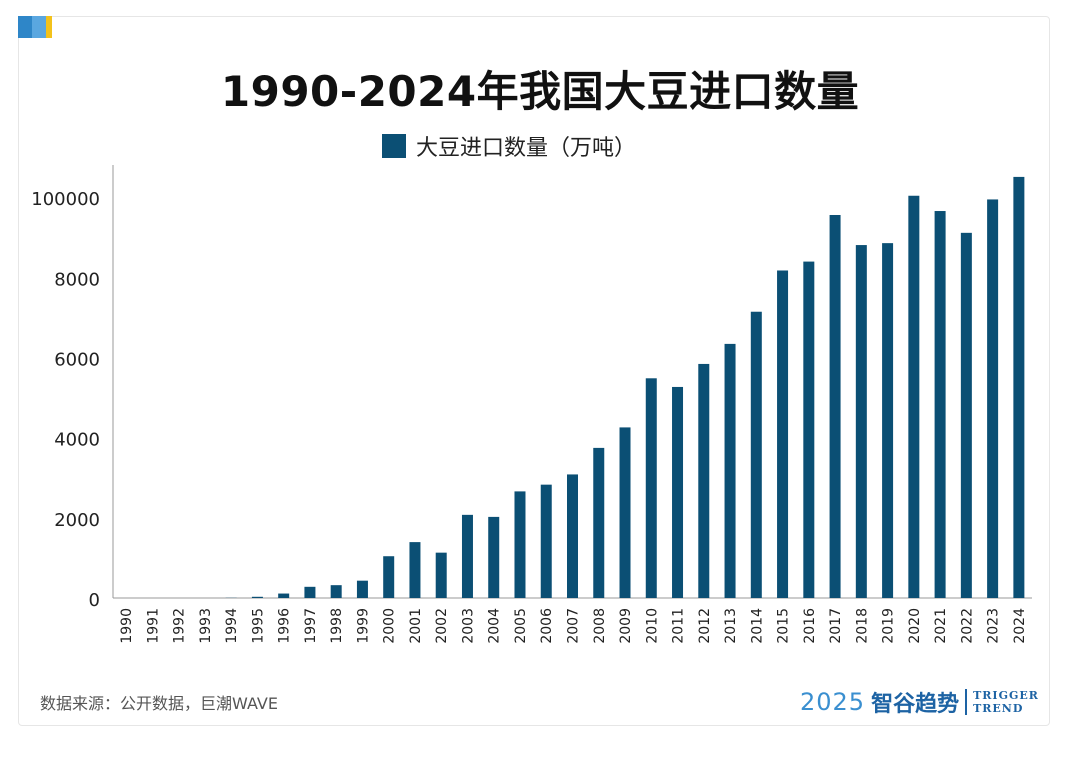 The image size is (1080, 757). I want to click on x-tick-label: 2000, so click(390, 626).